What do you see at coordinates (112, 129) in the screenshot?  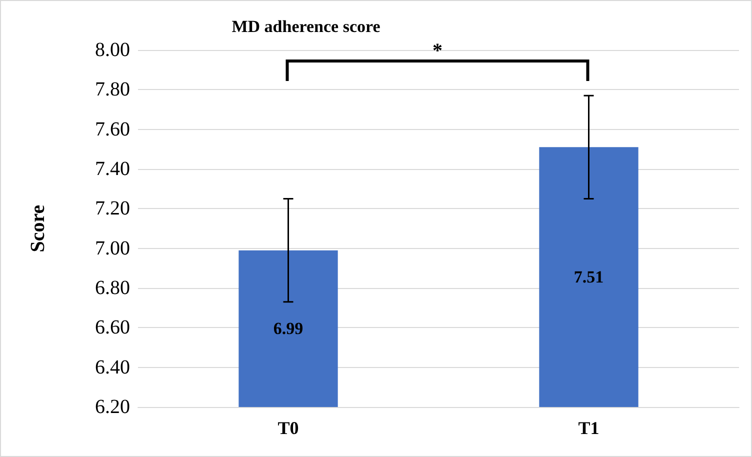 I see `y-tick-label: 7.60` at bounding box center [112, 129].